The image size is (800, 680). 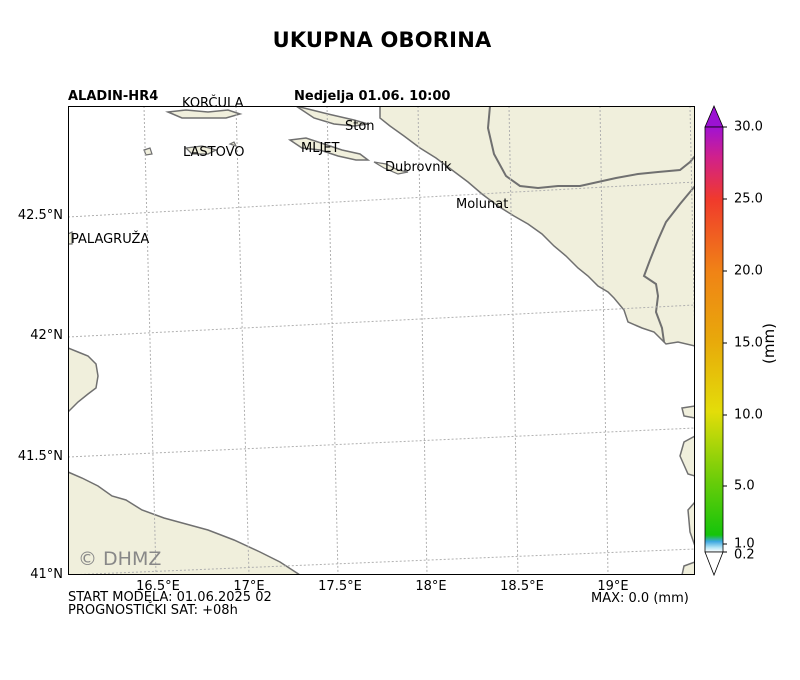 What do you see at coordinates (714, 564) in the screenshot?
I see `colorbar-bottom-arrow` at bounding box center [714, 564].